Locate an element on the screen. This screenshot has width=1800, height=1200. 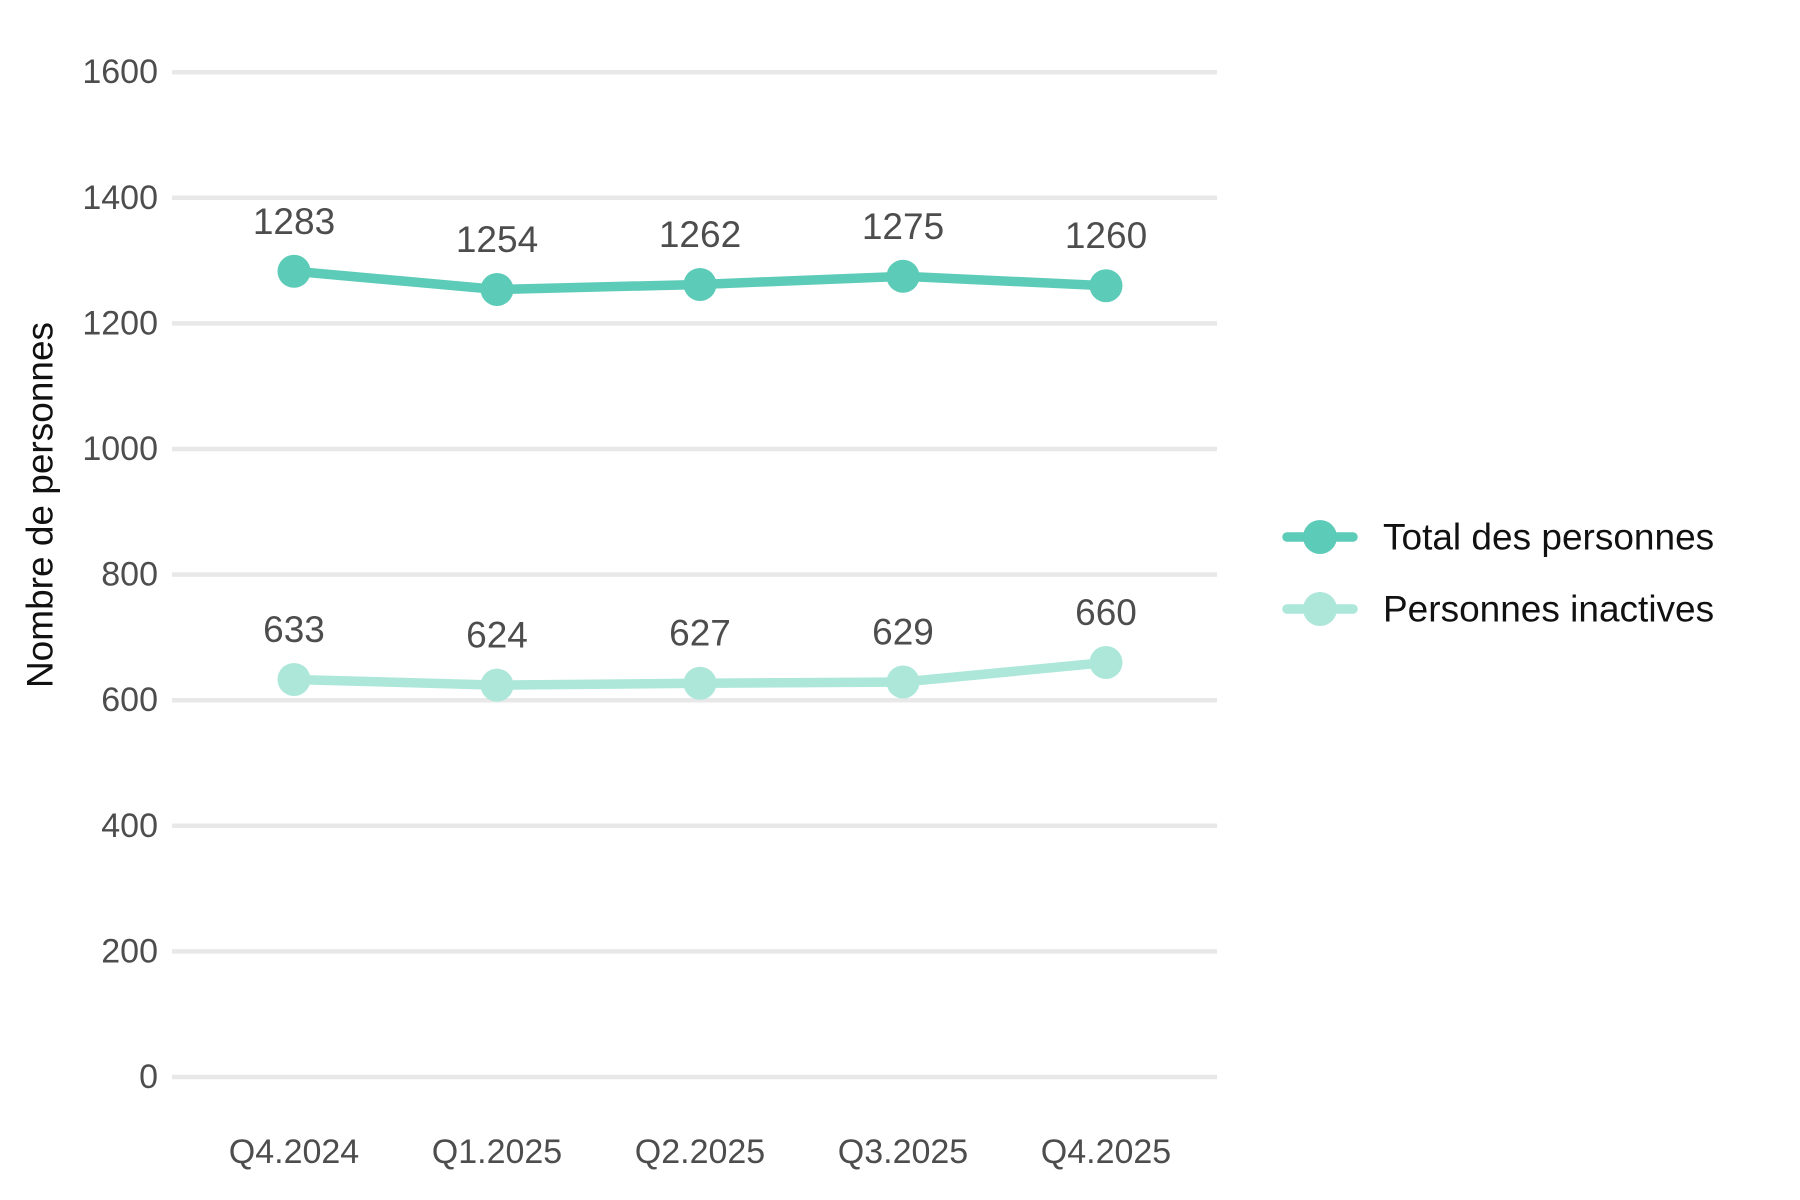
data-point-label: 1275 is located at coordinates (903, 226).